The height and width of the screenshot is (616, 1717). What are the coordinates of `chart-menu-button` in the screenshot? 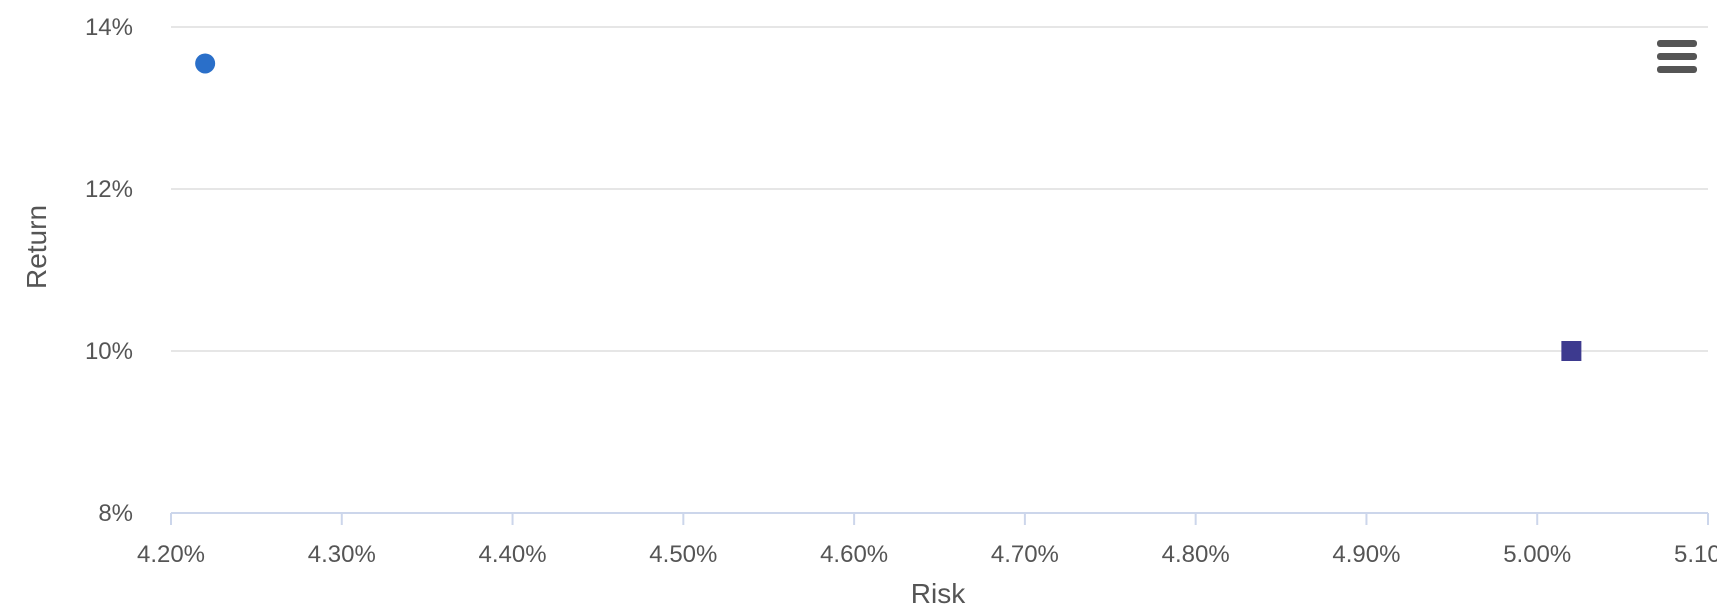 It's located at (1675, 60).